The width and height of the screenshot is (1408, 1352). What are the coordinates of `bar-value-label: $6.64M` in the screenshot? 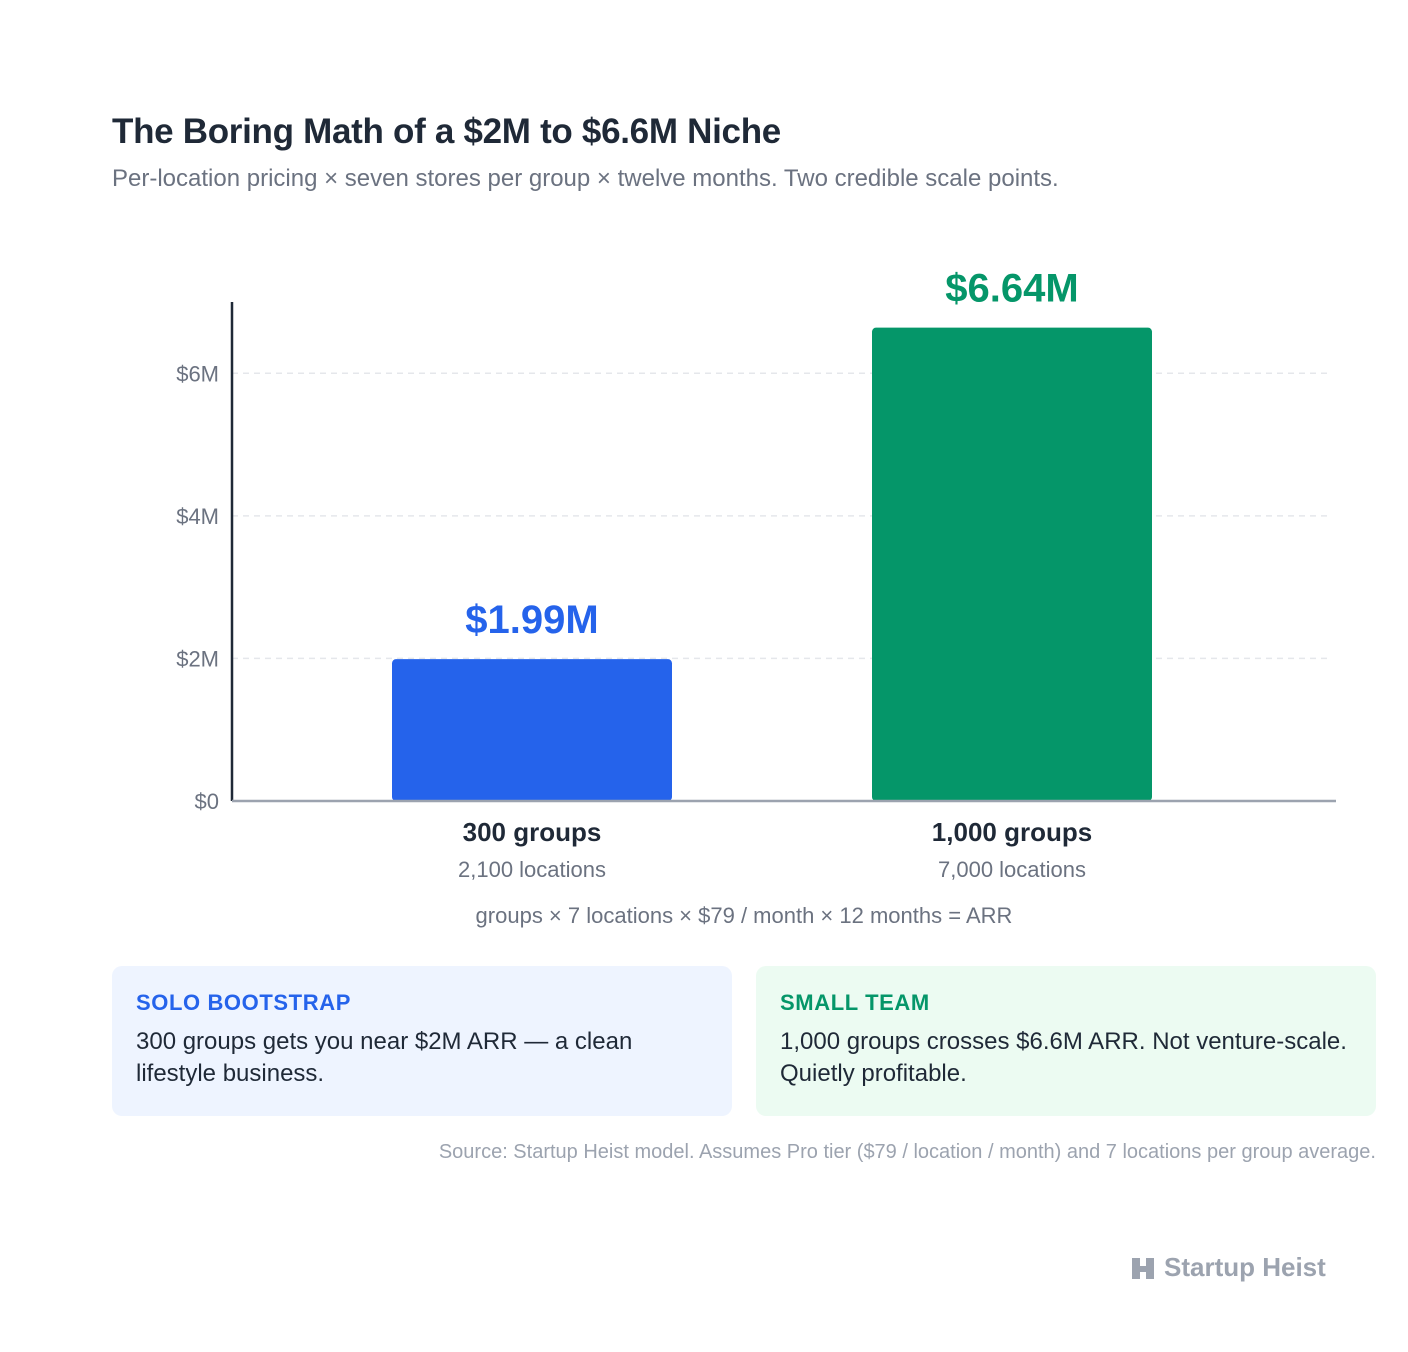 It's located at (1011, 289).